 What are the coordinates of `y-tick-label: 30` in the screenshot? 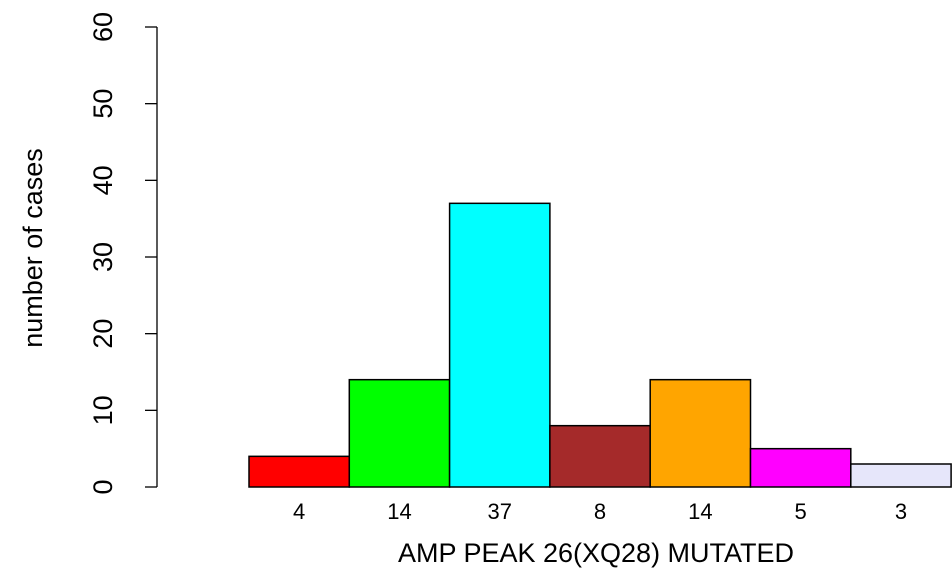 It's located at (103, 257).